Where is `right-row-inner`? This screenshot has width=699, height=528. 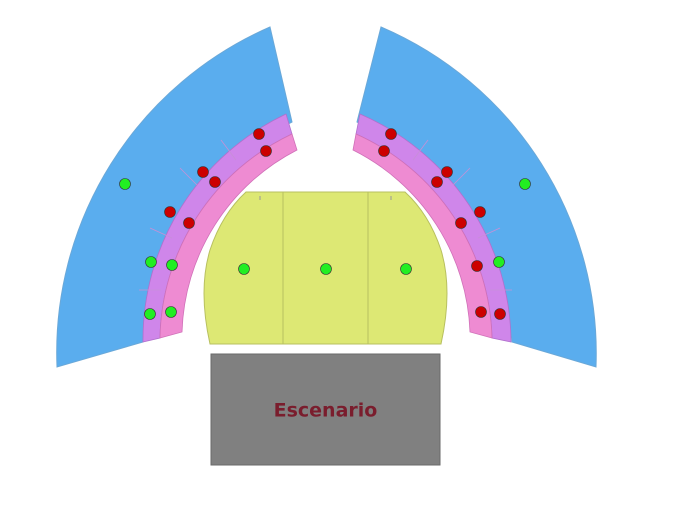 right-row-inner is located at coordinates (422, 236).